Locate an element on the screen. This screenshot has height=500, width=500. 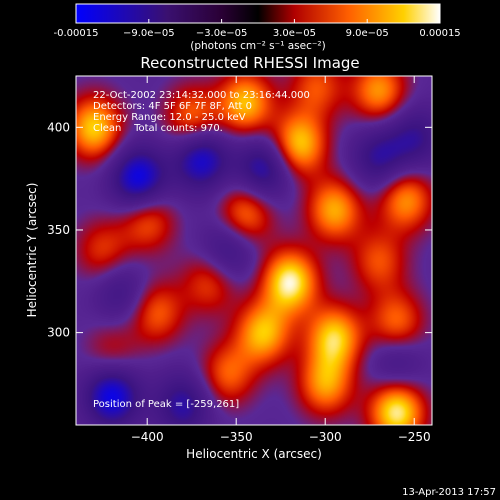
colorbar-unit-label: (photons cm⁻² s⁻¹ asec⁻²) is located at coordinates (257, 46).